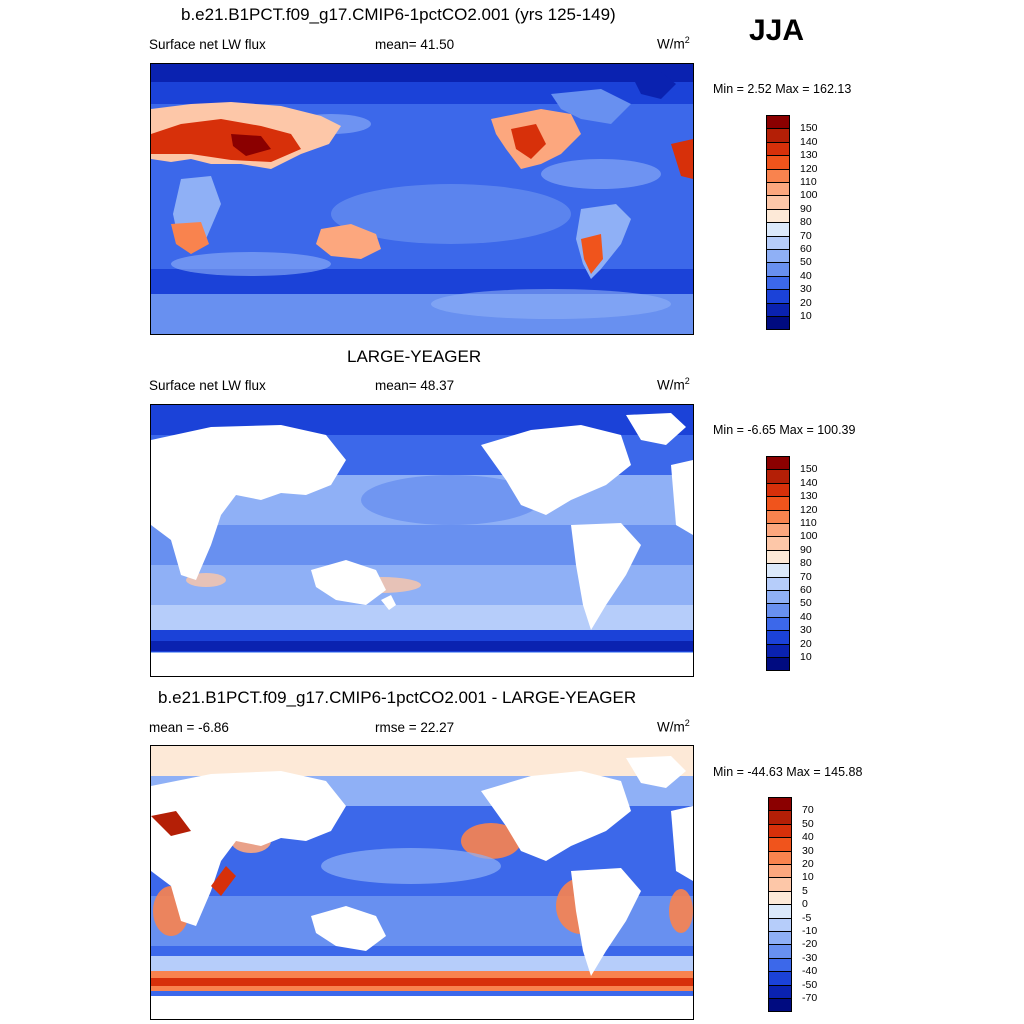 The image size is (1024, 1024). Describe the element at coordinates (810, 971) in the screenshot. I see `colorbar-tick-label: -40` at that location.